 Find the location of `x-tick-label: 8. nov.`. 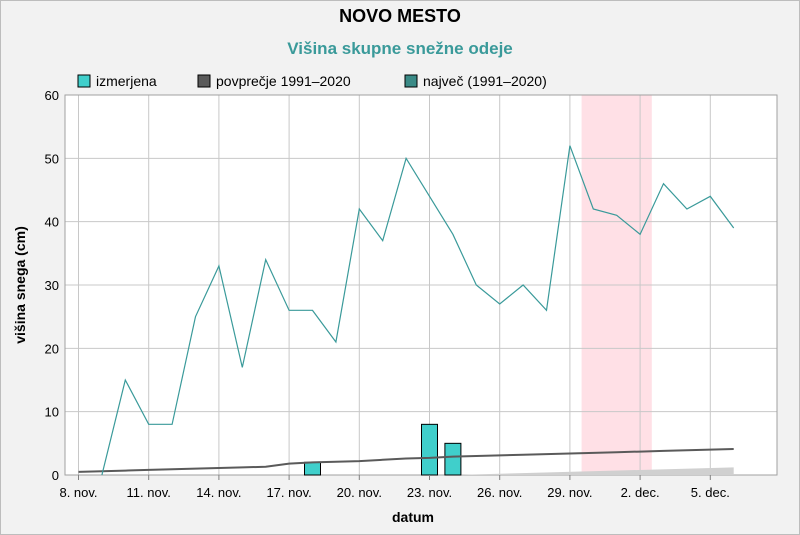

x-tick-label: 8. nov. is located at coordinates (78, 492).